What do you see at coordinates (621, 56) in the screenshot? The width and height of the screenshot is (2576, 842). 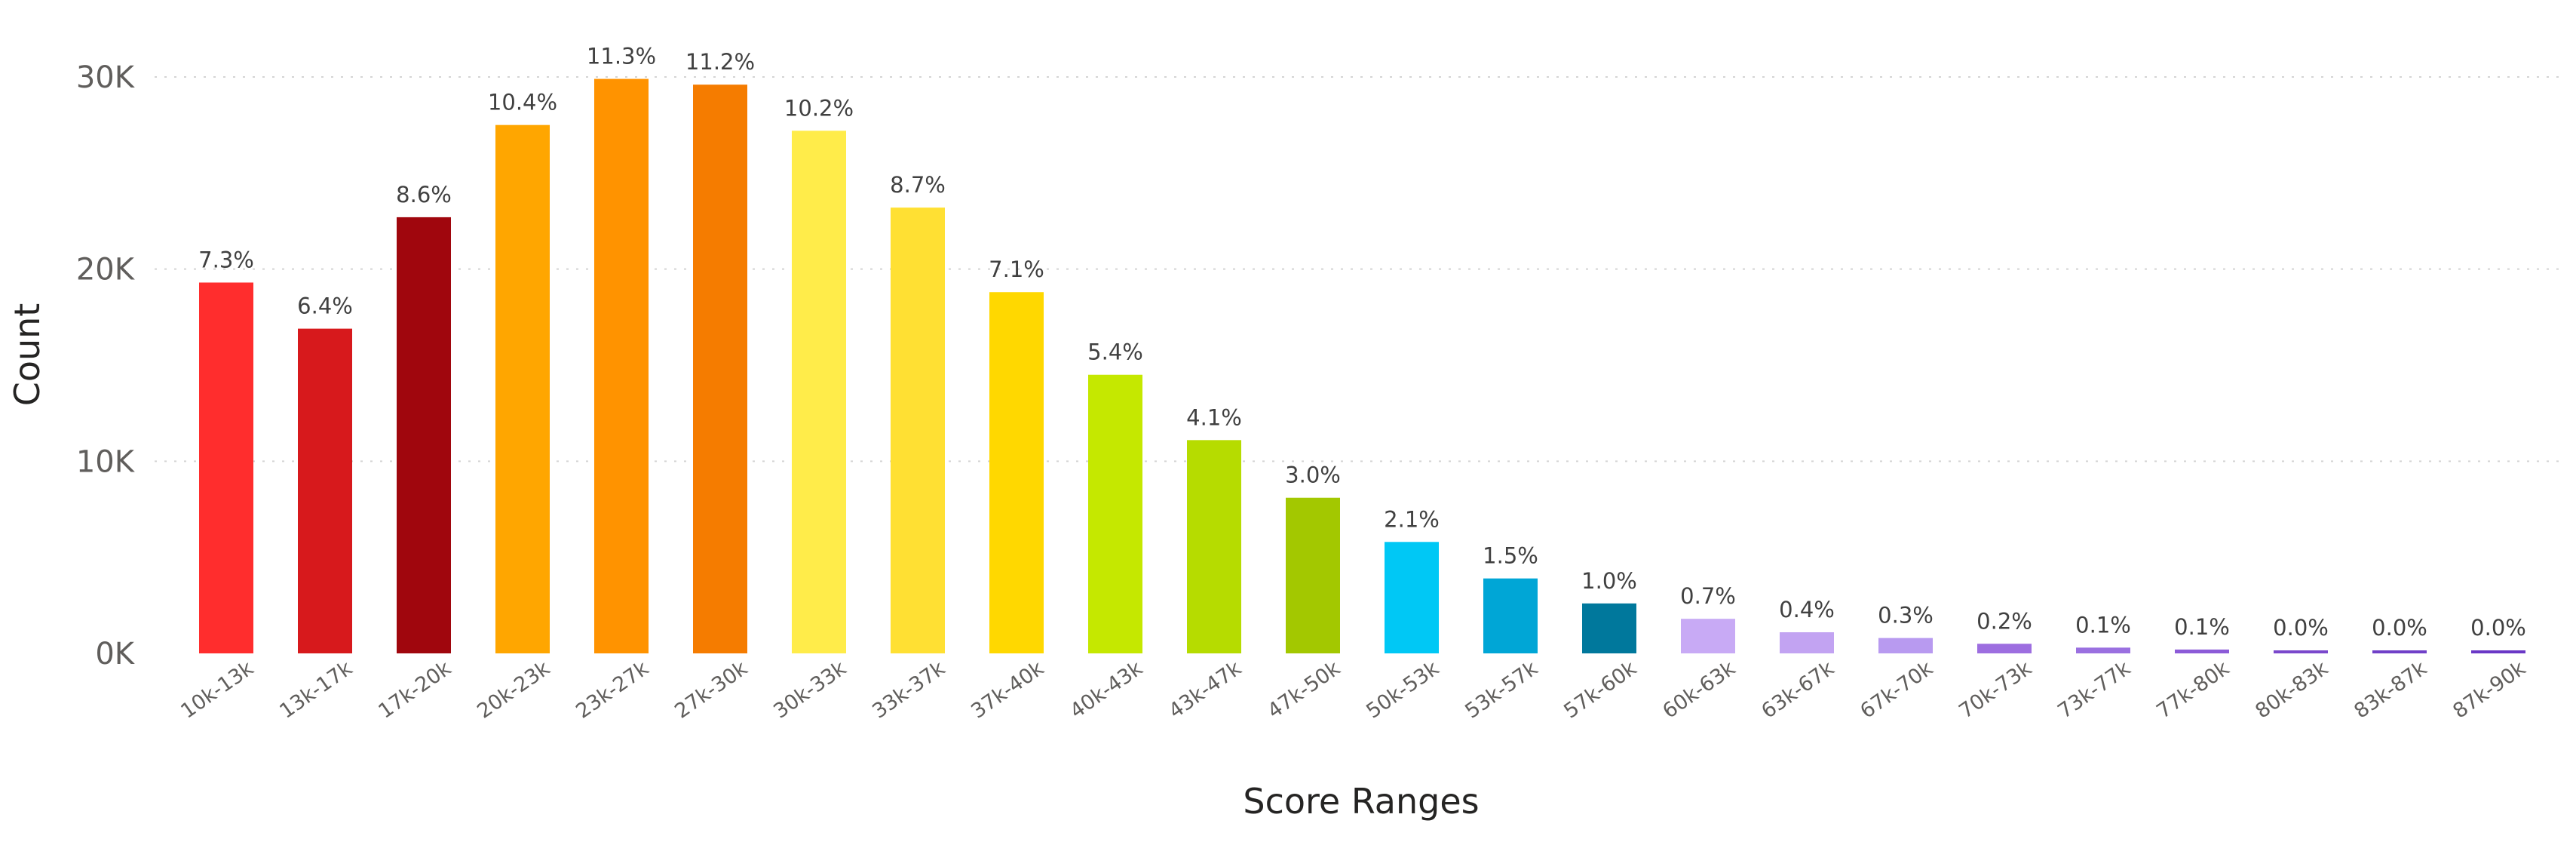 I see `data-label: 11.3%` at bounding box center [621, 56].